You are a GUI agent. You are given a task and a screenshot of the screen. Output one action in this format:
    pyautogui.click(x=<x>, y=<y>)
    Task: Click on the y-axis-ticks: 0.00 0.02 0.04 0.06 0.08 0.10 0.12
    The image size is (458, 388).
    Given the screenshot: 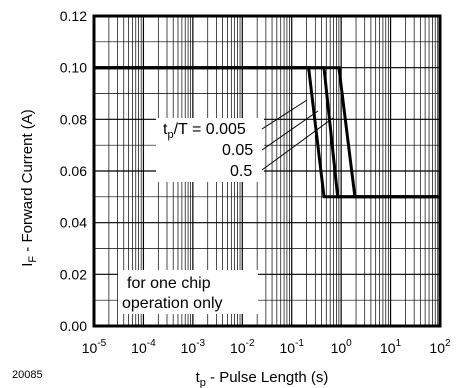 What is the action you would take?
    pyautogui.click(x=73, y=171)
    